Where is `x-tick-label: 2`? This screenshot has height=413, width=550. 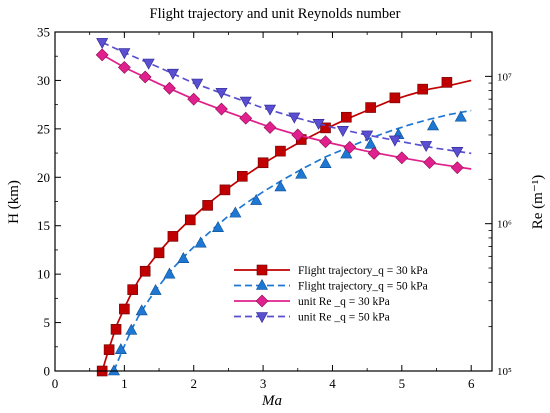
x-tick-label: 2 is located at coordinates (193, 383).